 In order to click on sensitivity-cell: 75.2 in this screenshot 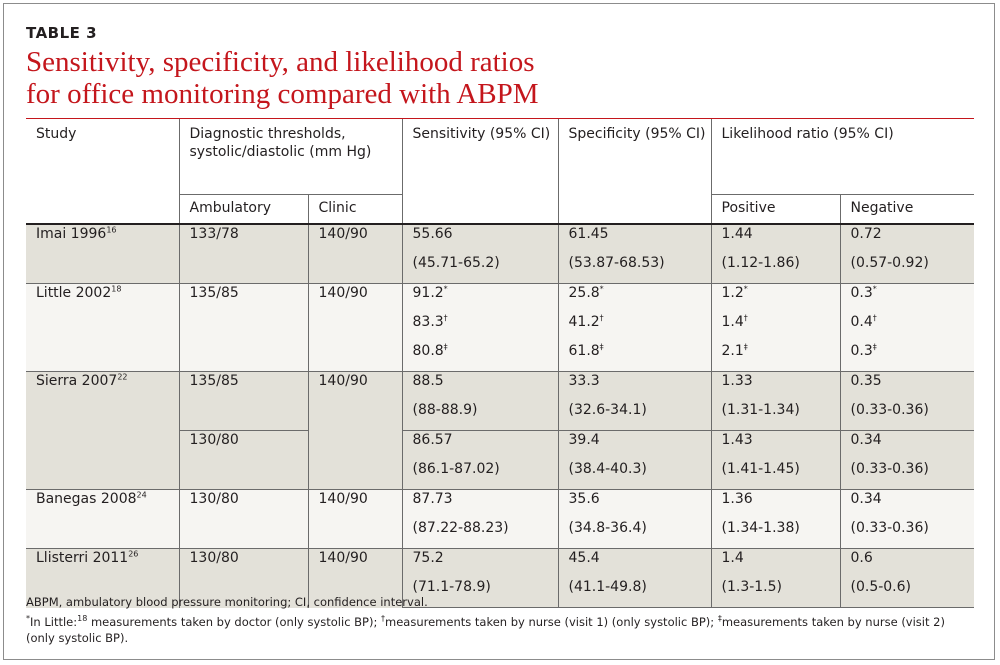, I will do `click(479, 563)`.